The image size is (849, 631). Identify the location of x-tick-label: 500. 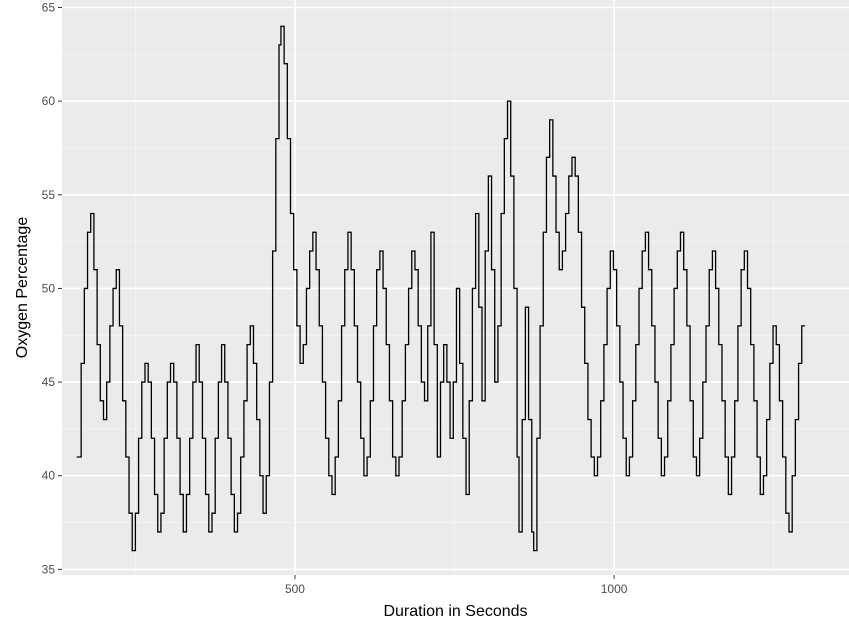
(295, 589).